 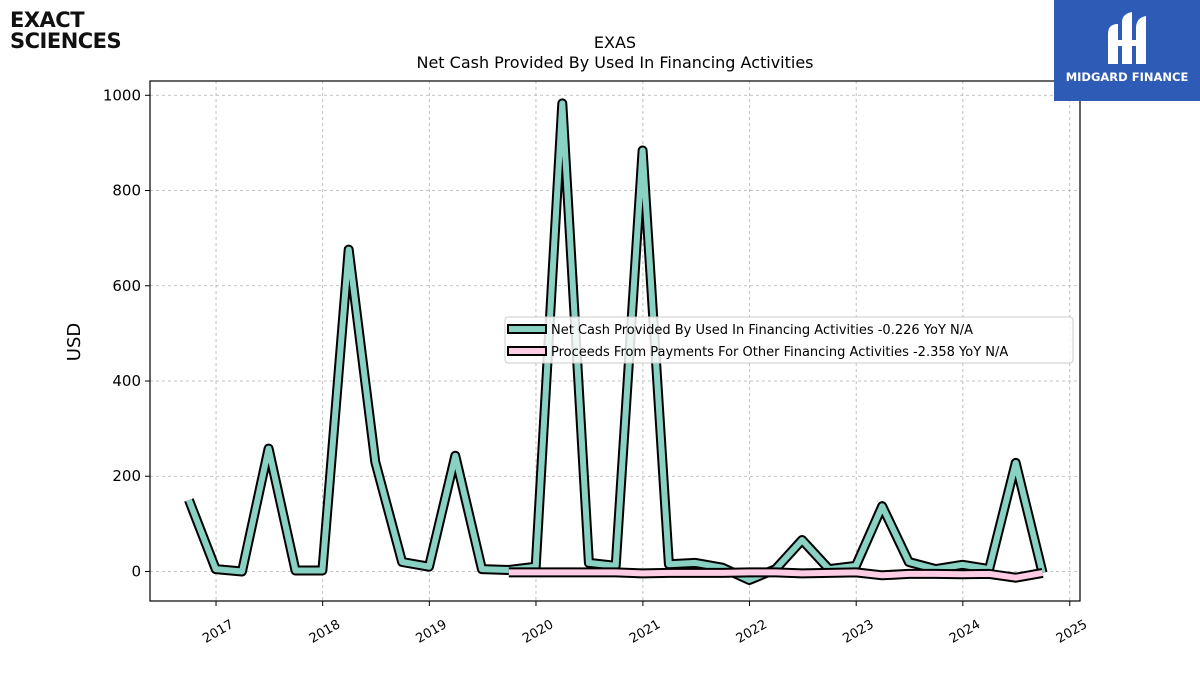 What do you see at coordinates (752, 632) in the screenshot?
I see `x-tick-label: 2022` at bounding box center [752, 632].